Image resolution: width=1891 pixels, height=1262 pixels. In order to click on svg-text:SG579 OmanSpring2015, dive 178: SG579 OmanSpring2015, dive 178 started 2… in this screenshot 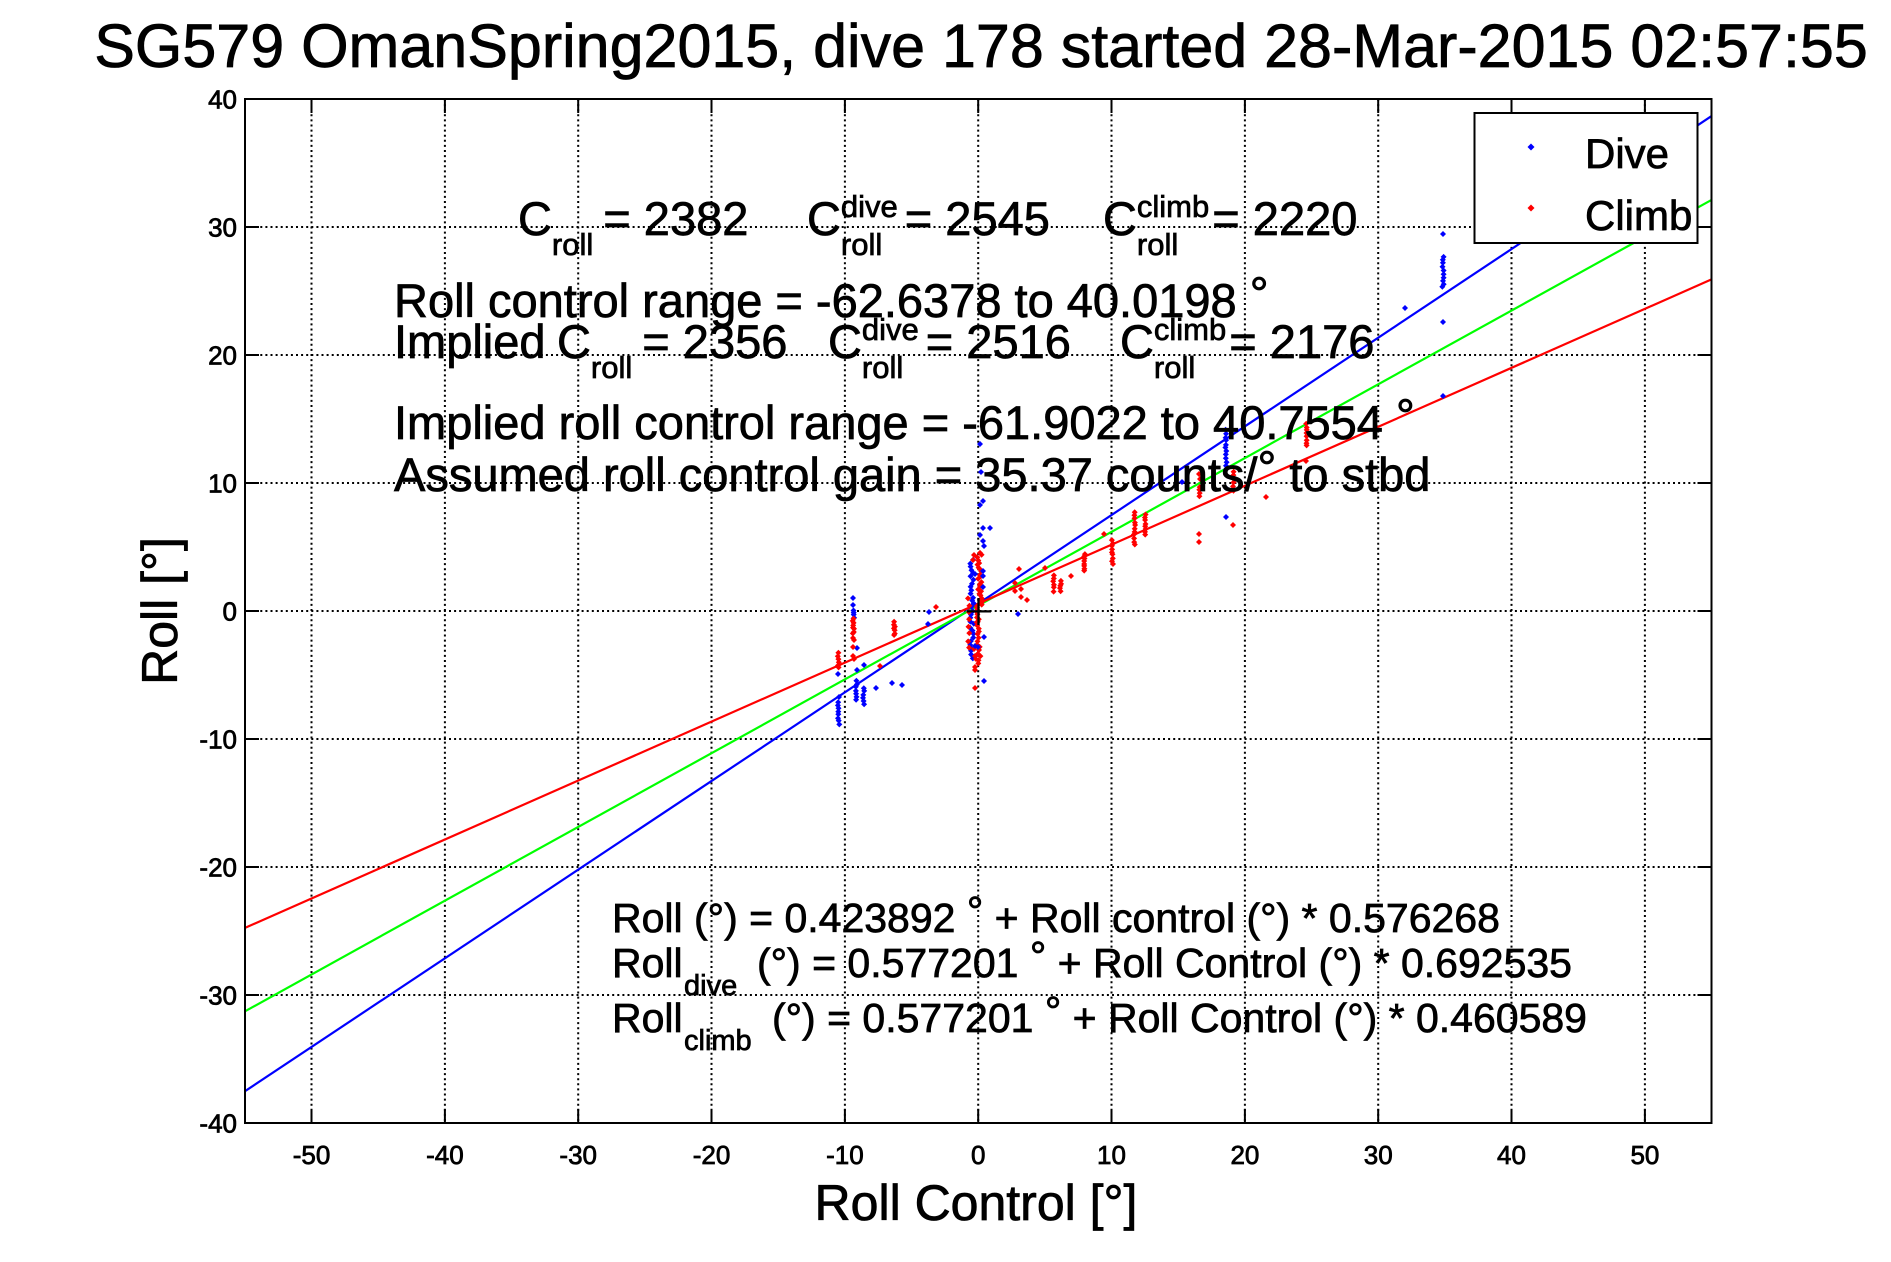, I will do `click(981, 46)`.